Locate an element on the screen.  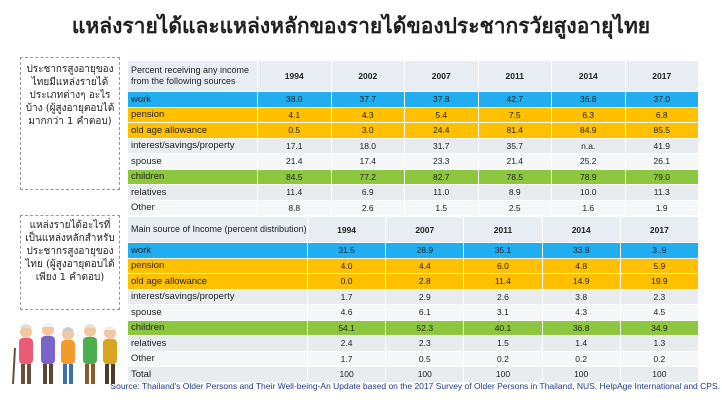
table-cell: 5.4 is located at coordinates (441, 114).